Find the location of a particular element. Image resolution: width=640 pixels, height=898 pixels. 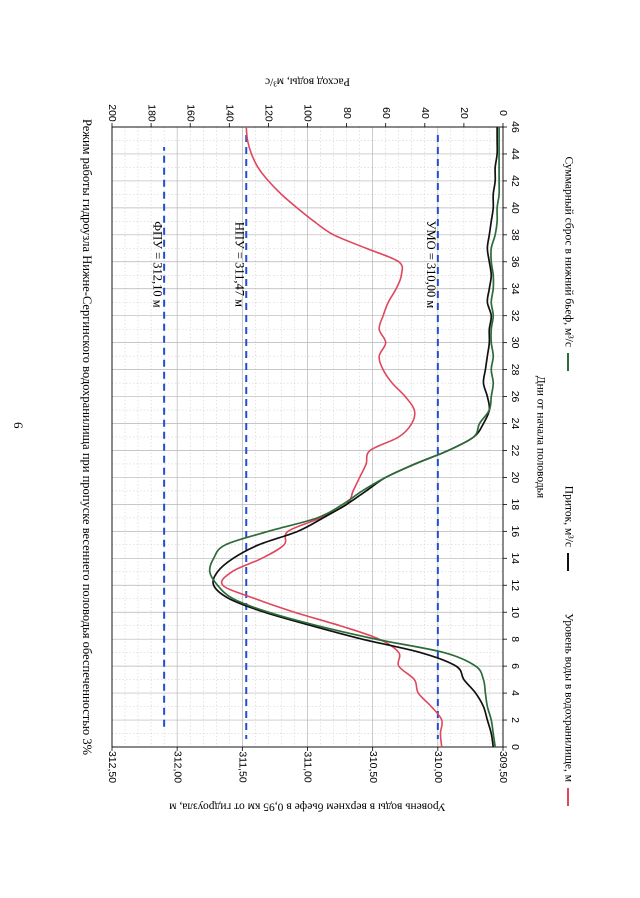

y-right-tick-label: 20 is located at coordinates (464, 113).